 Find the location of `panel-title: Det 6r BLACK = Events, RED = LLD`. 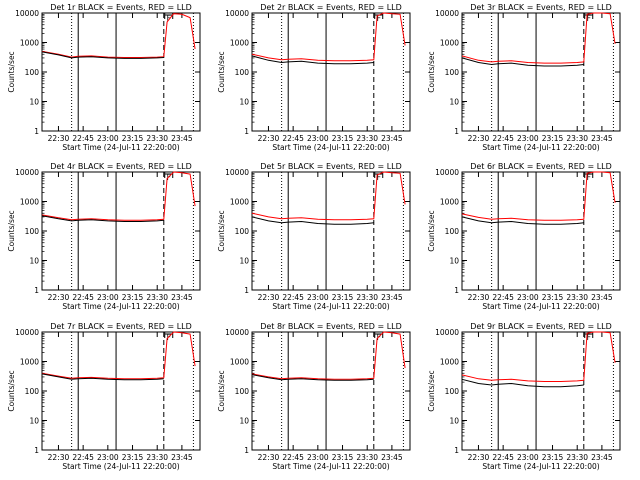

panel-title: Det 6r BLACK = Events, RED = LLD is located at coordinates (541, 166).